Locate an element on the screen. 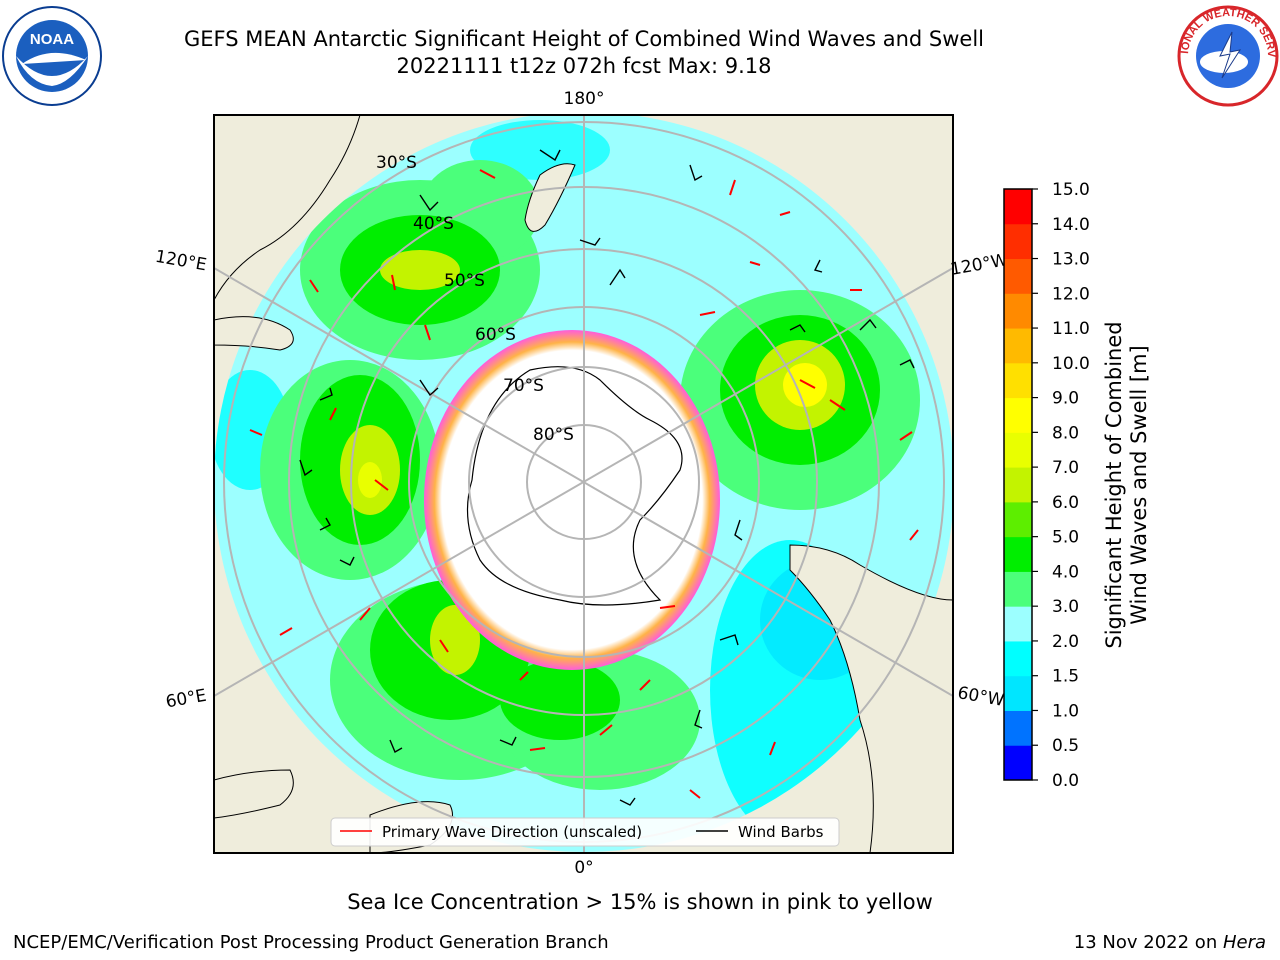  chart-subtitle: 20221111 t12z 072h fcst Max: 9.18 is located at coordinates (584, 66).